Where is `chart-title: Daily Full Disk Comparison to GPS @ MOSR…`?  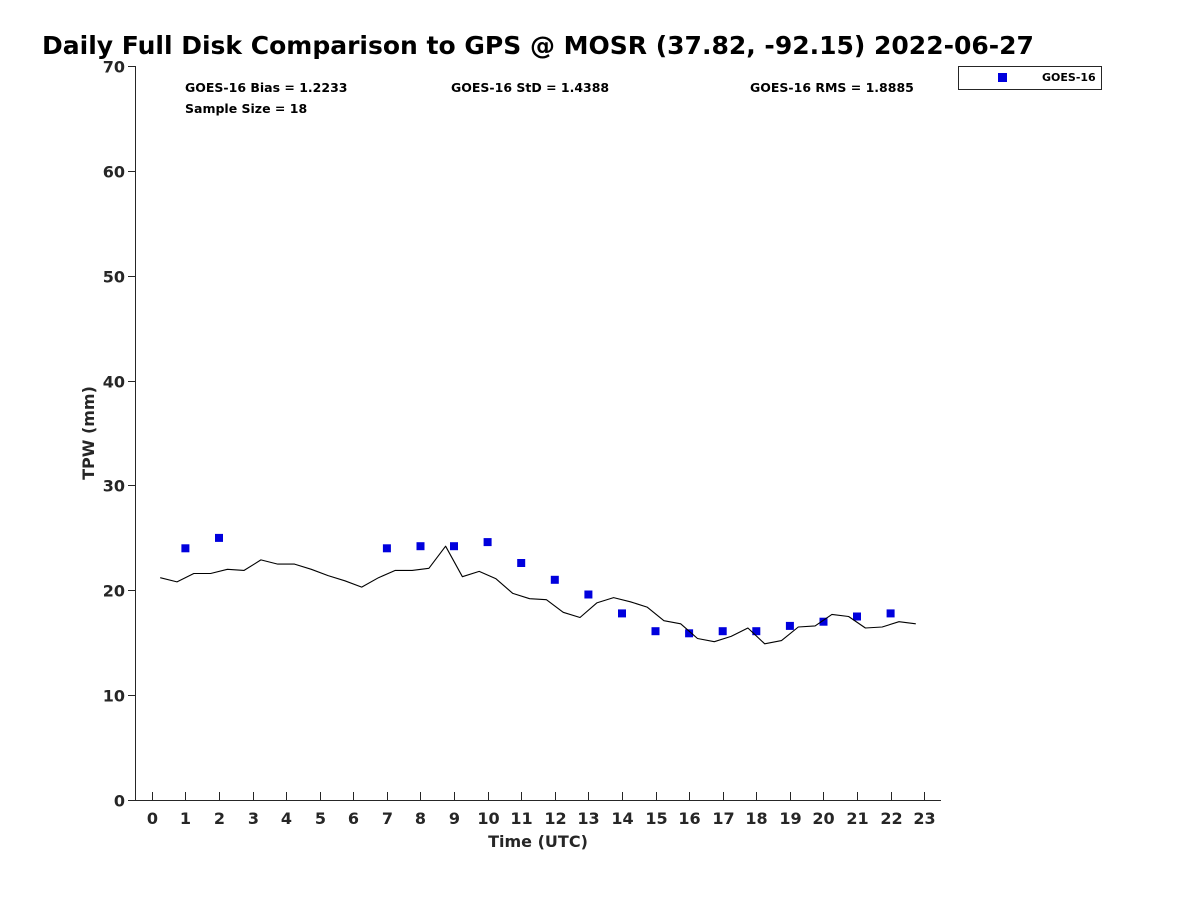
chart-title: Daily Full Disk Comparison to GPS @ MOSR… is located at coordinates (538, 45).